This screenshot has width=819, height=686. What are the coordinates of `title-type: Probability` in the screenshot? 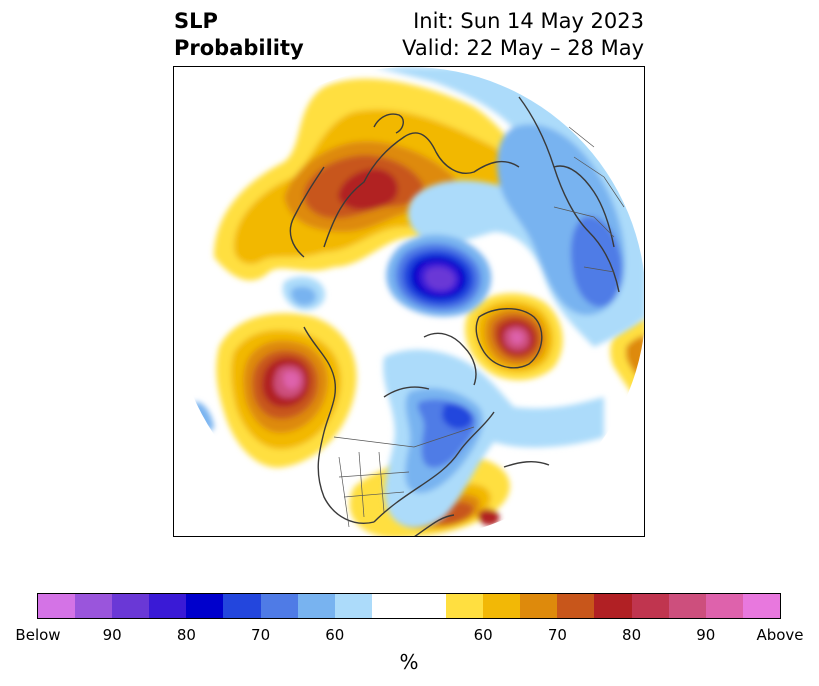 It's located at (239, 48).